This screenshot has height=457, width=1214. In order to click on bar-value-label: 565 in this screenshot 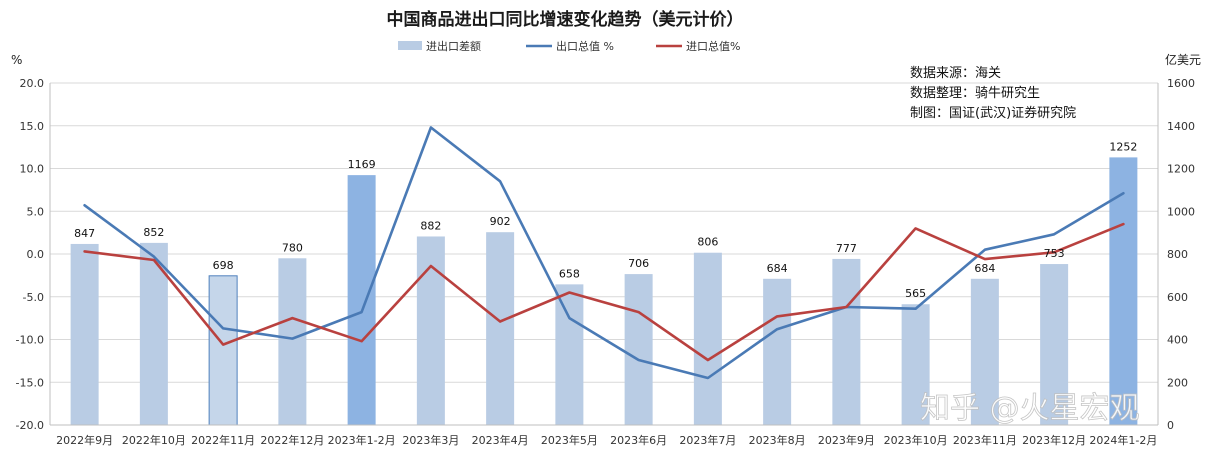, I will do `click(915, 293)`.